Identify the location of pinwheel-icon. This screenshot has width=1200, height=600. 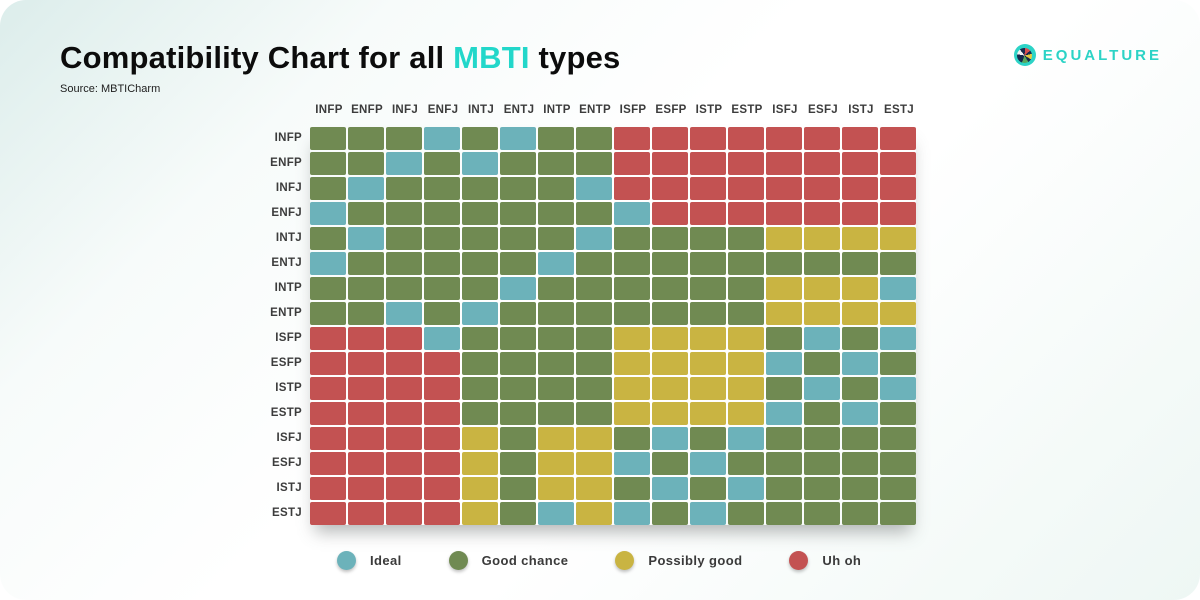
(1025, 55).